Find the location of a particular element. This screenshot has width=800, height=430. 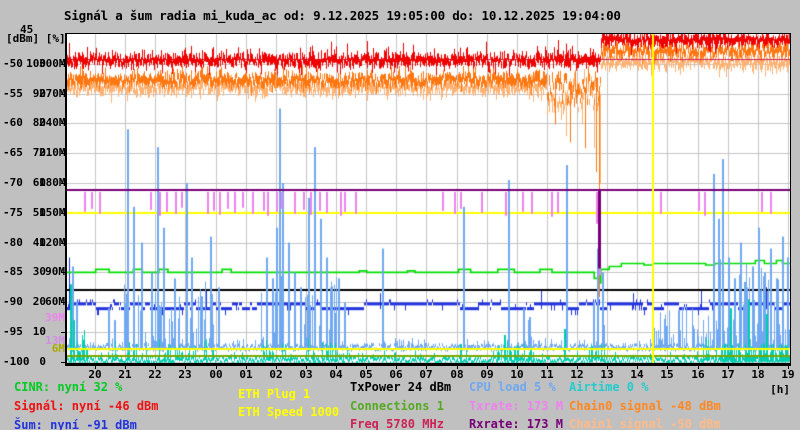

y-axis-extra-label: 13M is located at coordinates (55, 340).